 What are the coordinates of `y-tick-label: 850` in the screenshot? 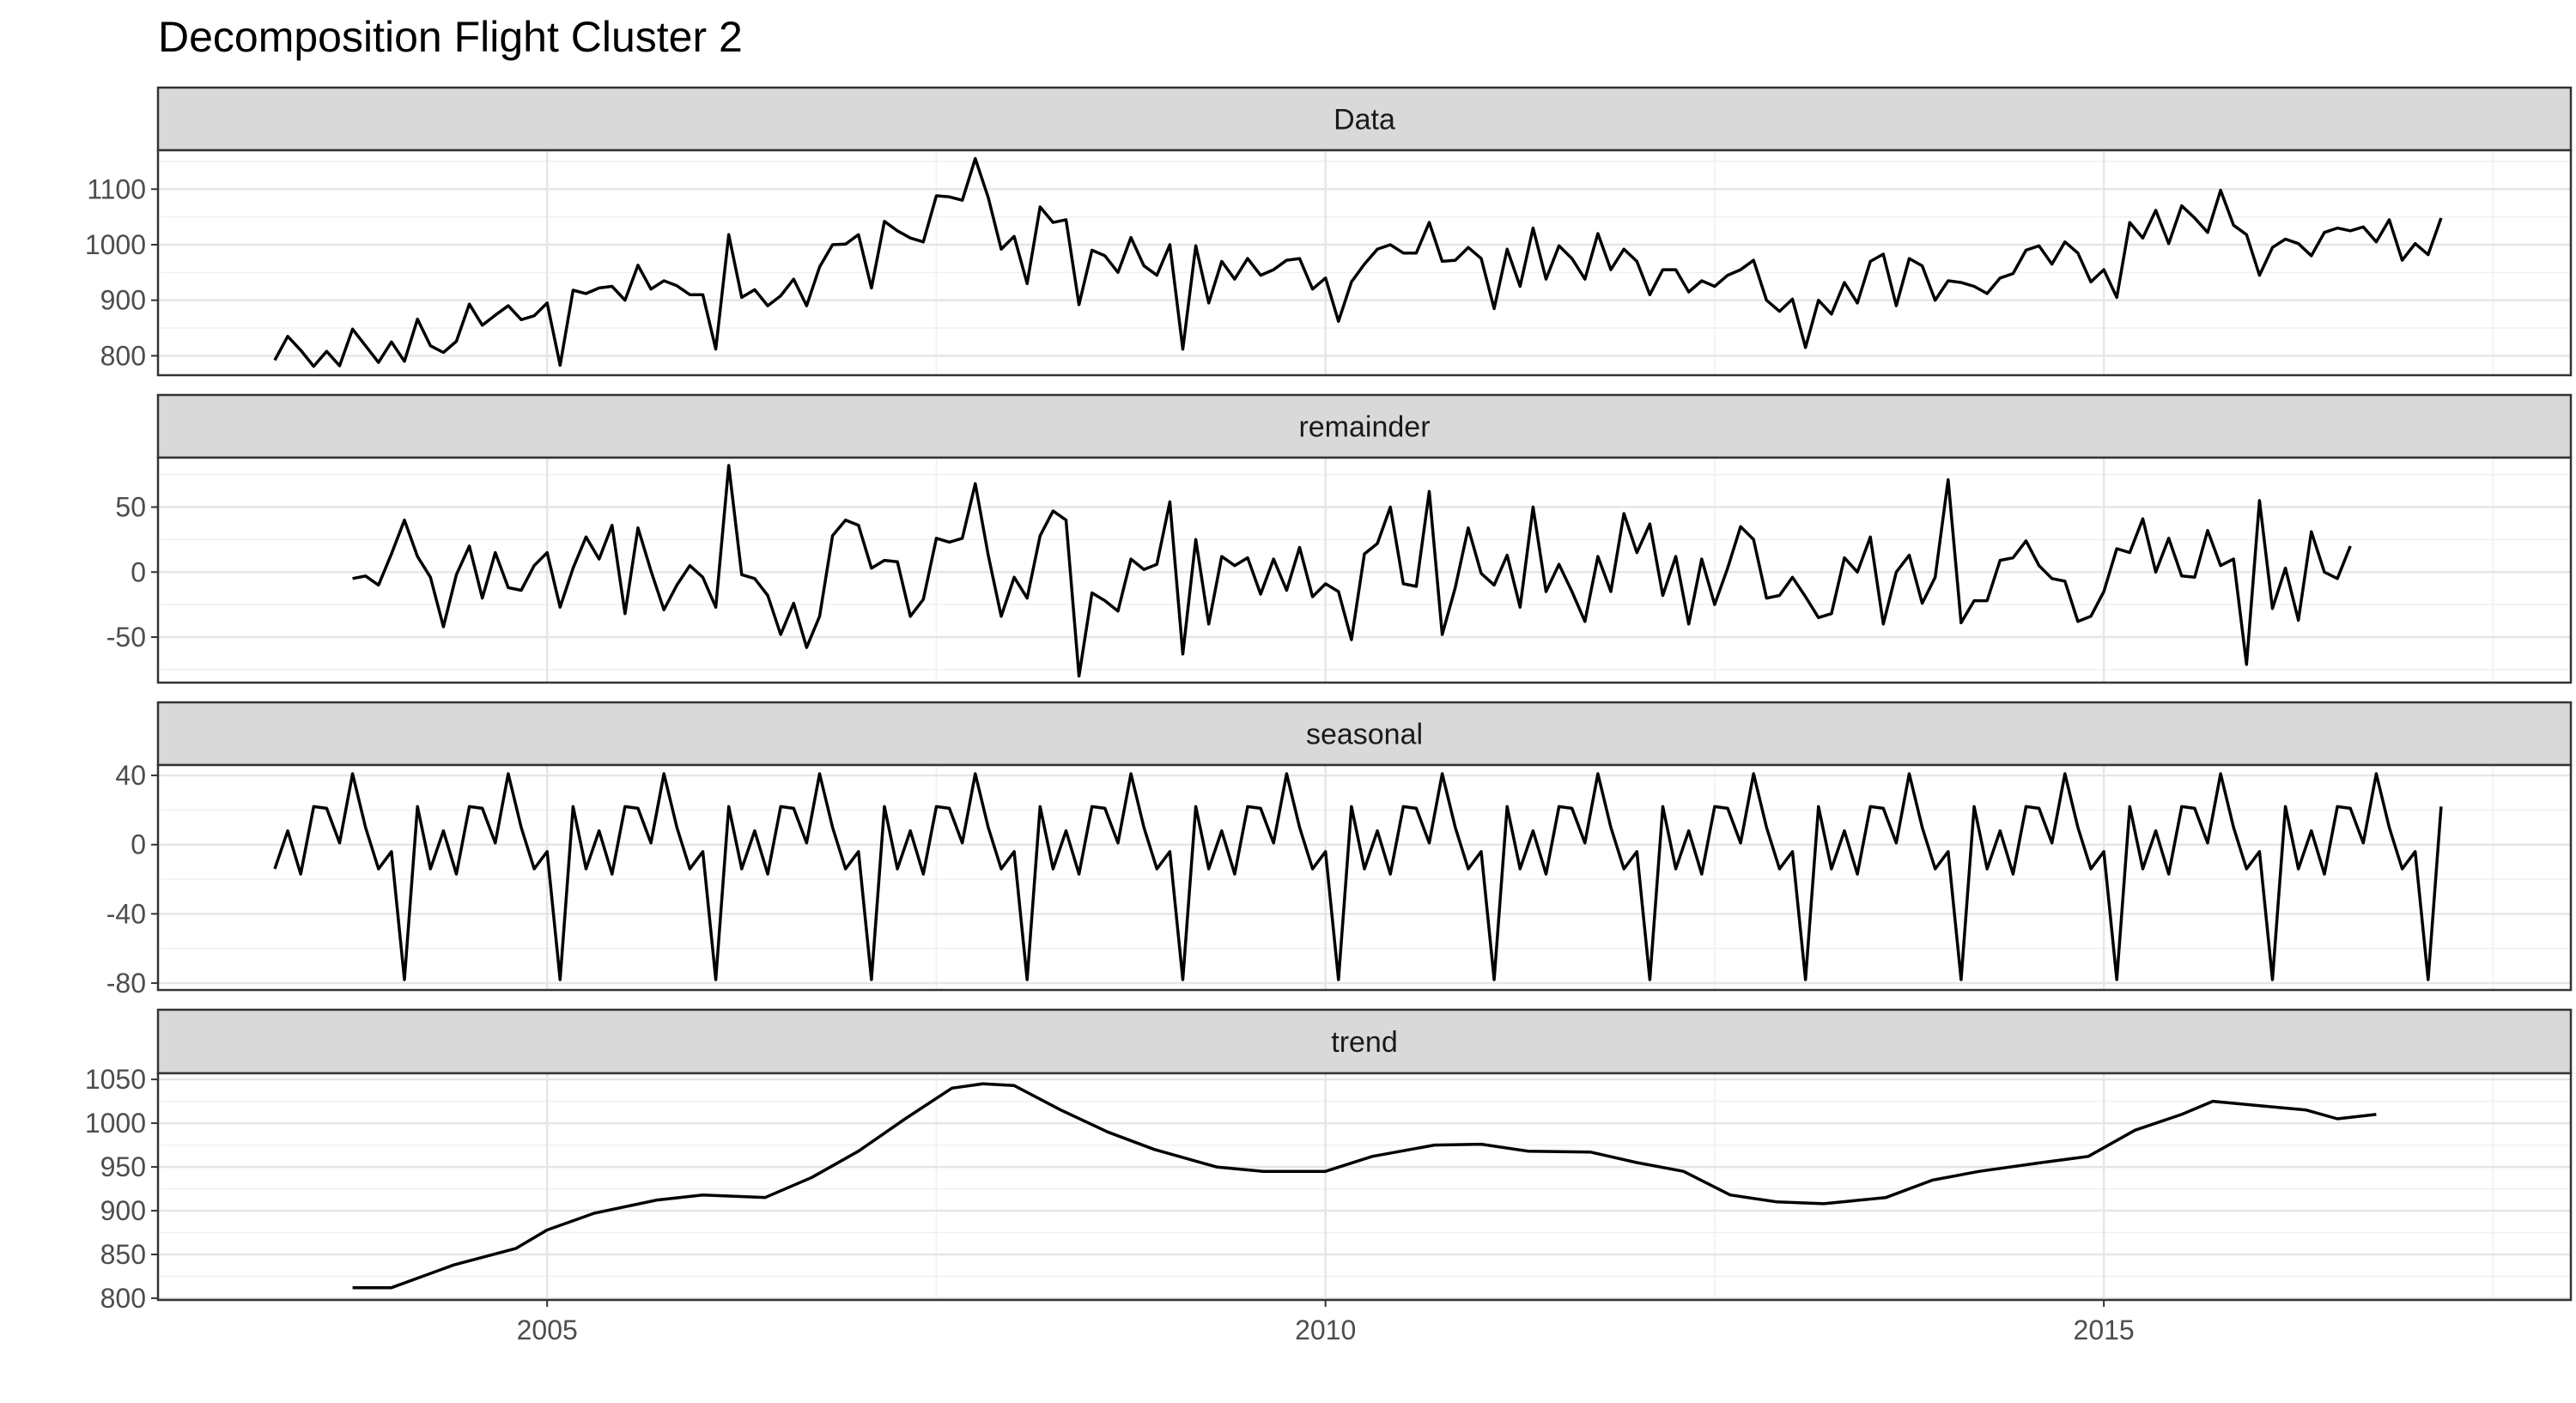 It's located at (123, 1254).